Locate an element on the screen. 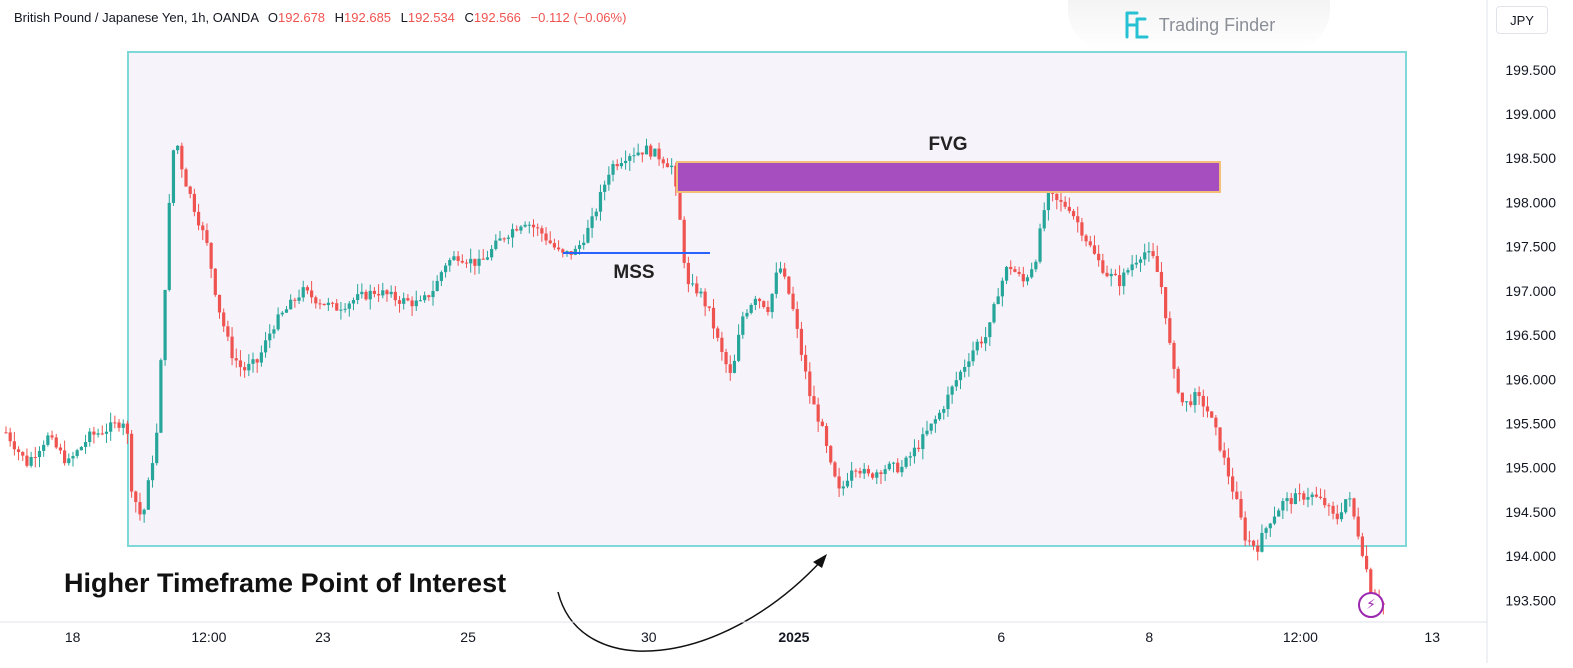 The width and height of the screenshot is (1573, 668). time-axis-ticks: 18 12:00 23 25 30 2025 6 8 12:00 13 is located at coordinates (752, 637).